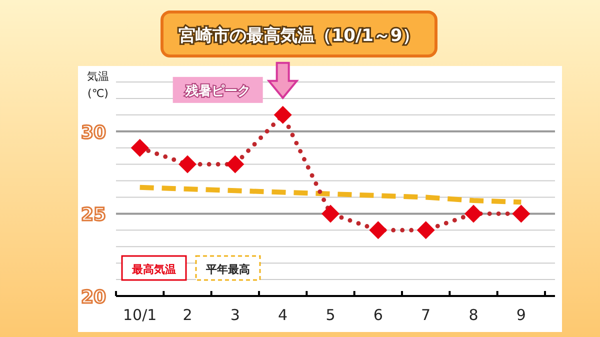 This screenshot has width=600, height=337. What do you see at coordinates (93, 133) in the screenshot?
I see `y-tick-label: 30` at bounding box center [93, 133].